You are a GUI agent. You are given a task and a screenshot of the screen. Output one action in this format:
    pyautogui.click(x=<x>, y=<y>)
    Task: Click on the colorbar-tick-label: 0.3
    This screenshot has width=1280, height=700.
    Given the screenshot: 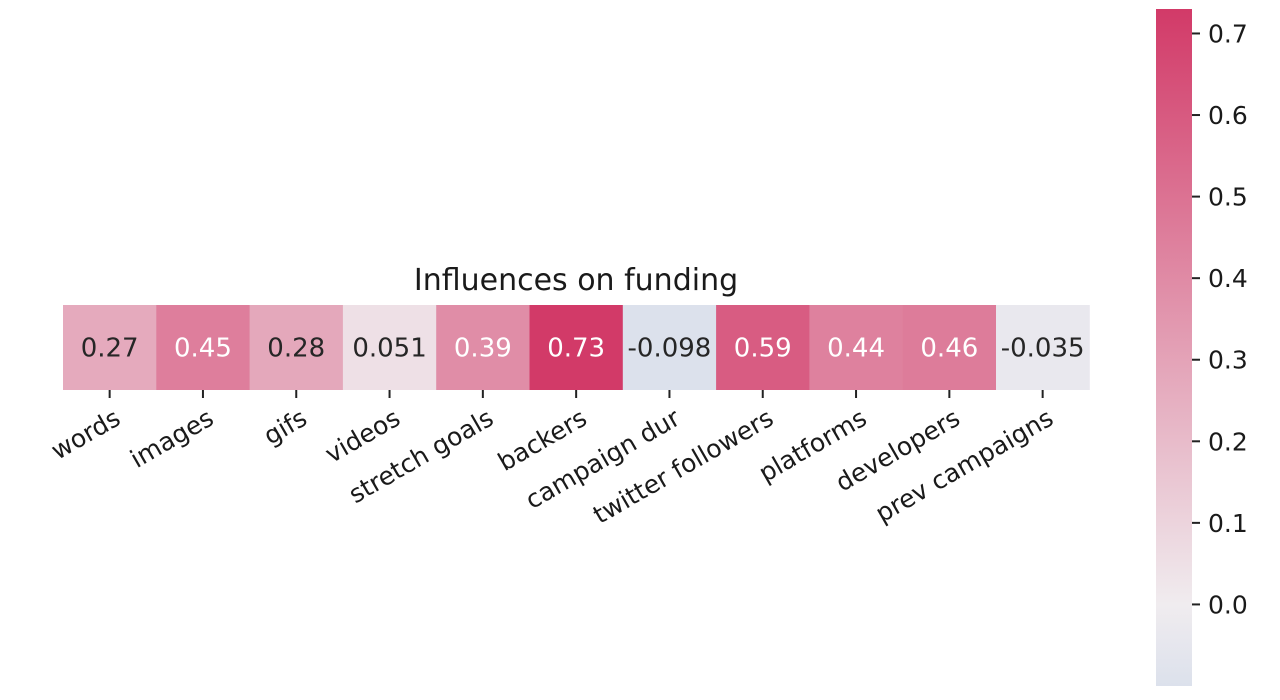 What is the action you would take?
    pyautogui.click(x=1228, y=360)
    